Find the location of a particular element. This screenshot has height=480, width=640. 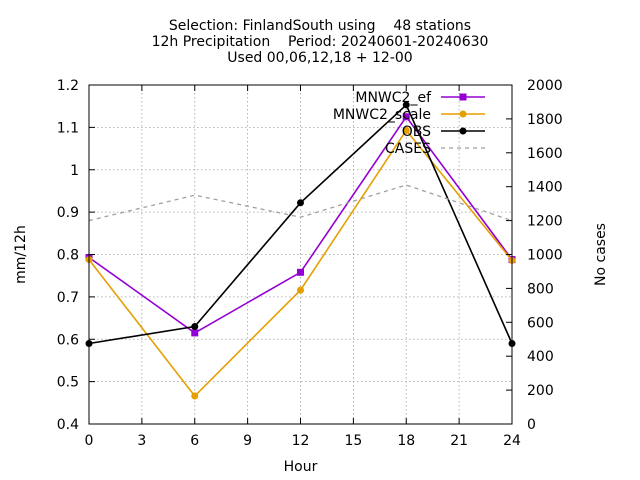

y2-tick-label: 800 is located at coordinates (540, 289).